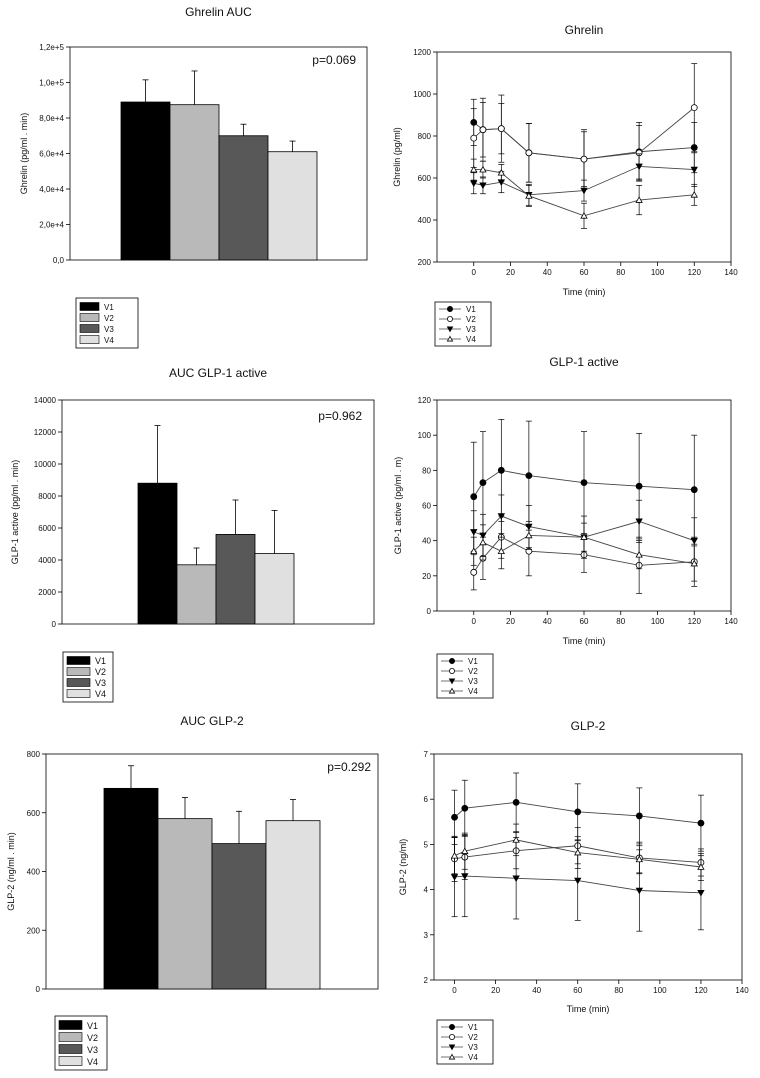 This screenshot has width=760, height=1078. I want to click on y-tick-label: 1200, so click(422, 52).